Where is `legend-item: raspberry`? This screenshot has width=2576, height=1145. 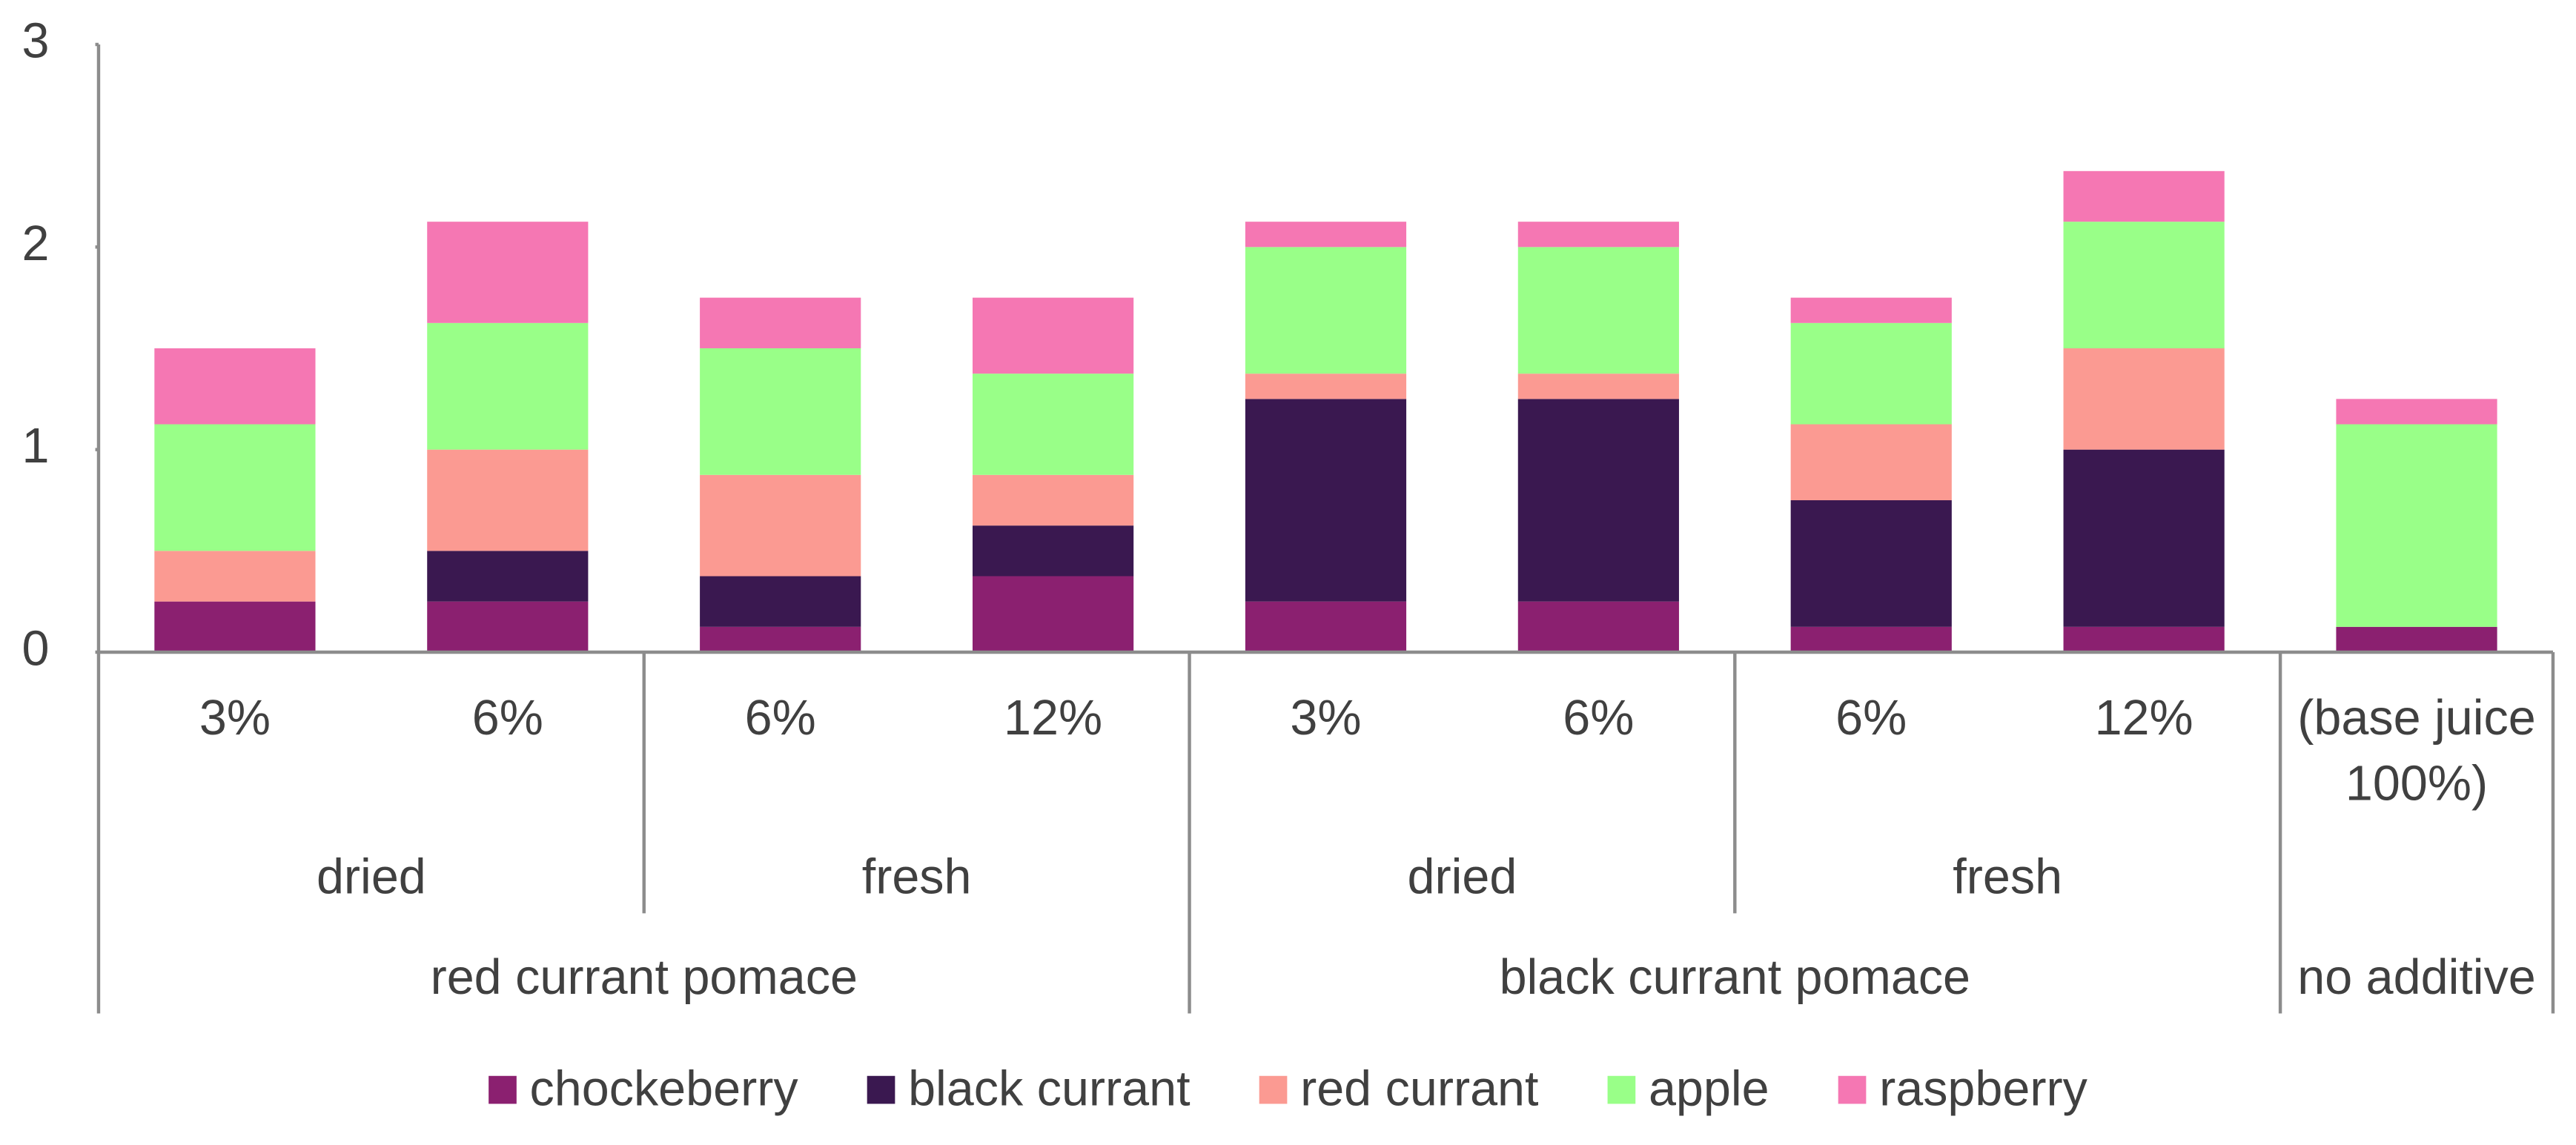 legend-item: raspberry is located at coordinates (1963, 1088).